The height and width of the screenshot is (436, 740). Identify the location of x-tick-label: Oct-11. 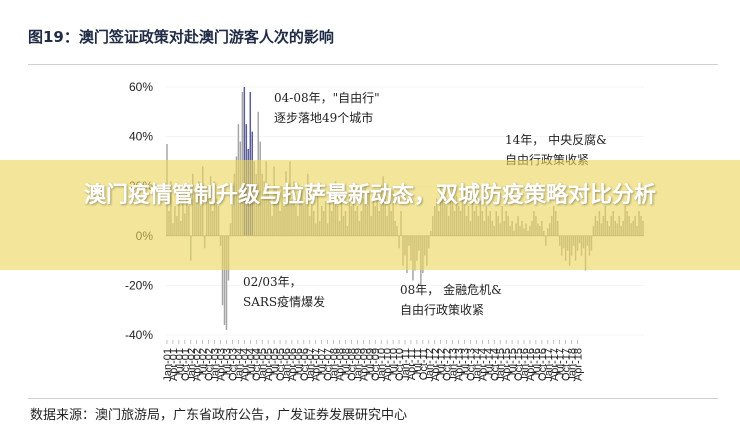
(424, 364).